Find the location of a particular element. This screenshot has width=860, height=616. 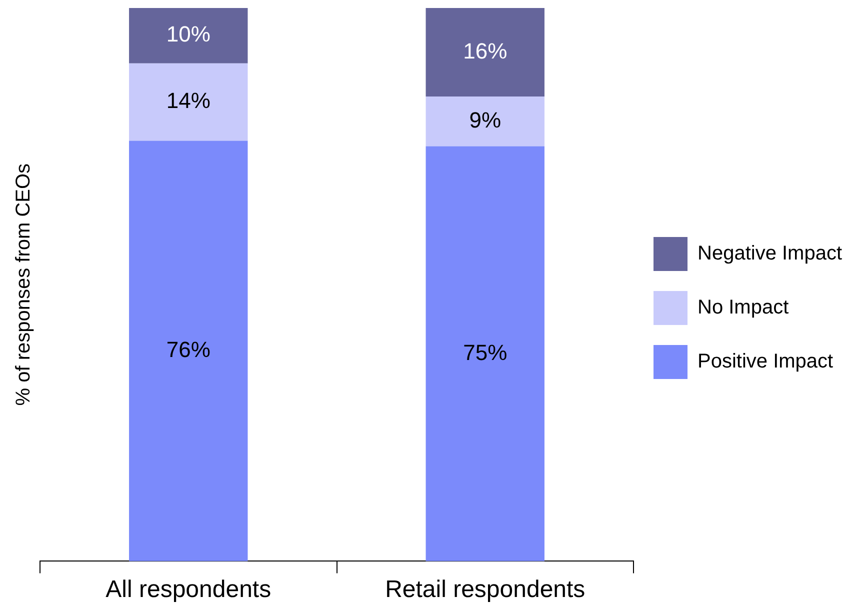

legend-label: No Impact is located at coordinates (744, 307).